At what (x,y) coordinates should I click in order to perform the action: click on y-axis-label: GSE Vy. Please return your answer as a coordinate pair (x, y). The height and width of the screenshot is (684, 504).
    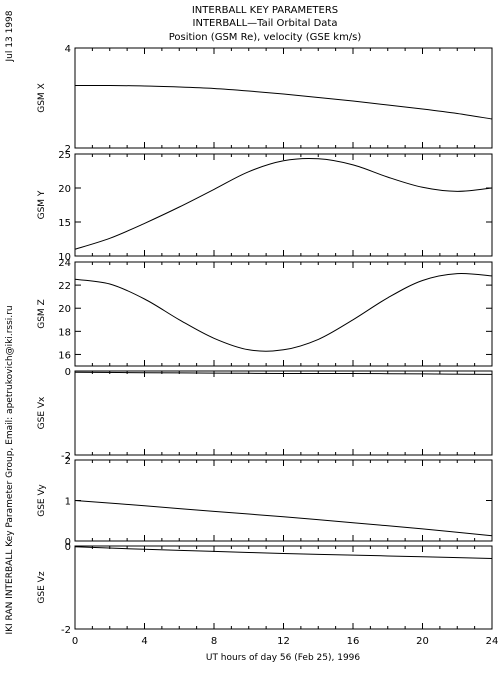
    Looking at the image, I should click on (42, 500).